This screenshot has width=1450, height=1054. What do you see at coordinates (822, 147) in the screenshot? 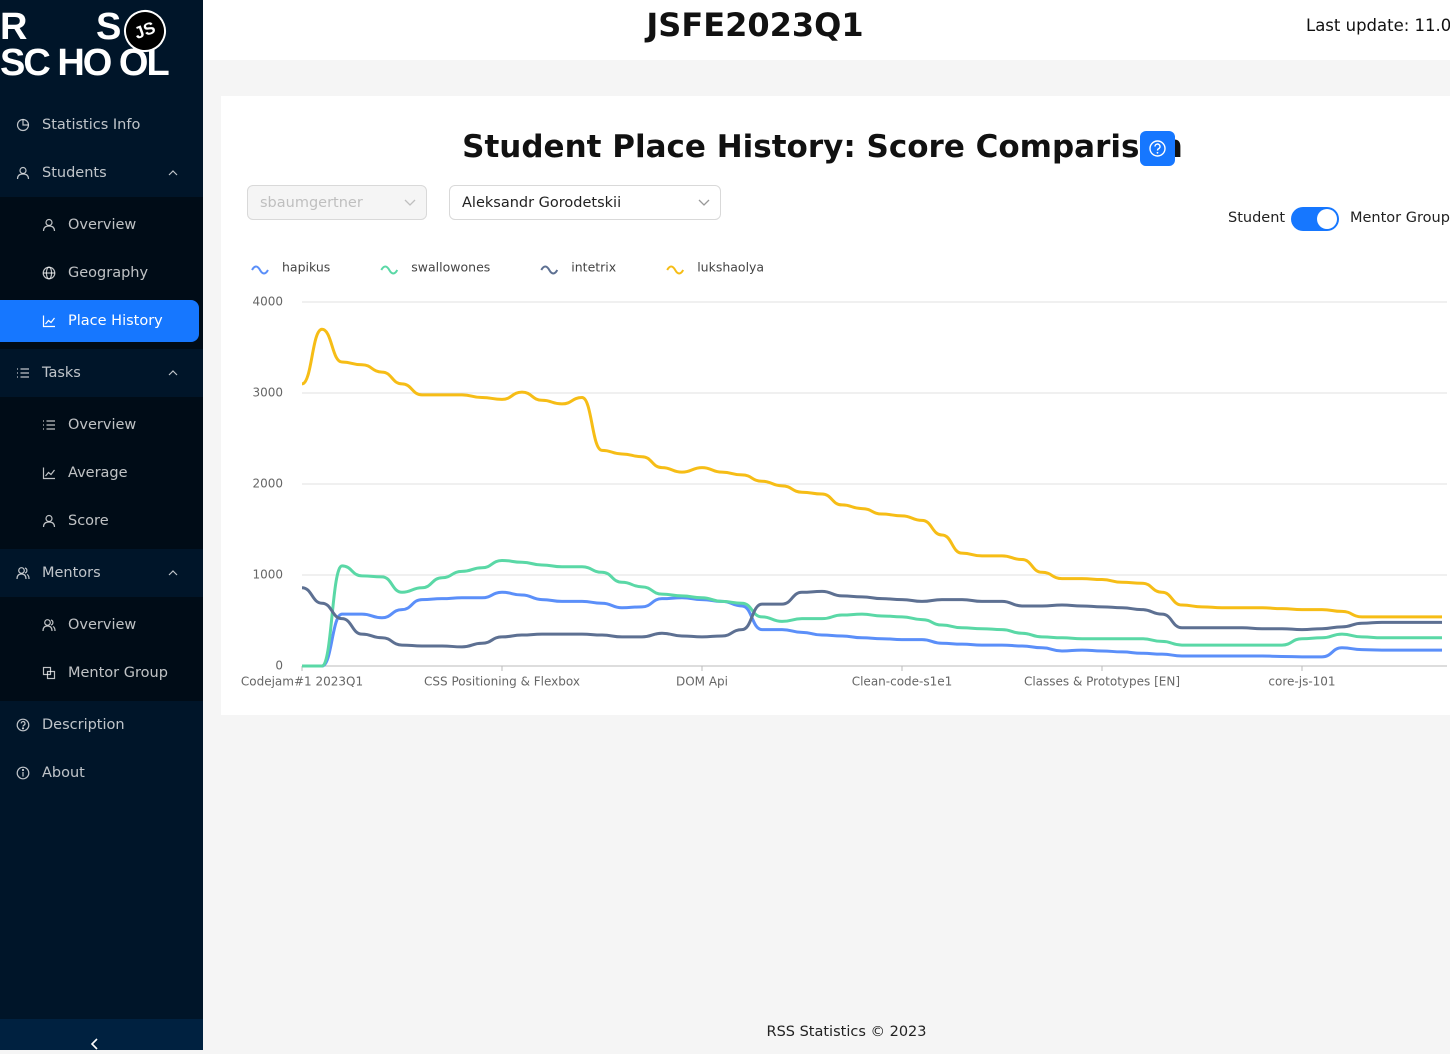
I see `chart-title: Student Place History: Score Comparison` at bounding box center [822, 147].